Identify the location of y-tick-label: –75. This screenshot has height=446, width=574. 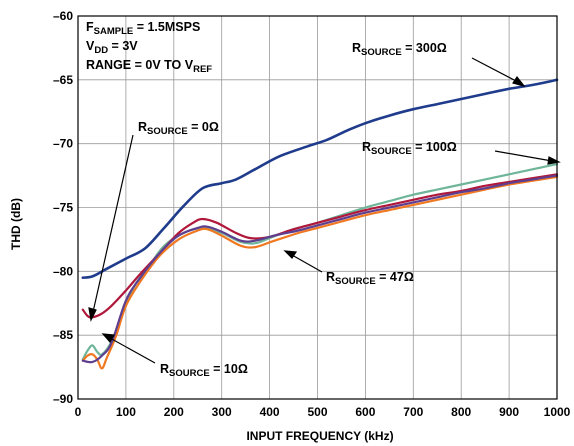
(63, 208).